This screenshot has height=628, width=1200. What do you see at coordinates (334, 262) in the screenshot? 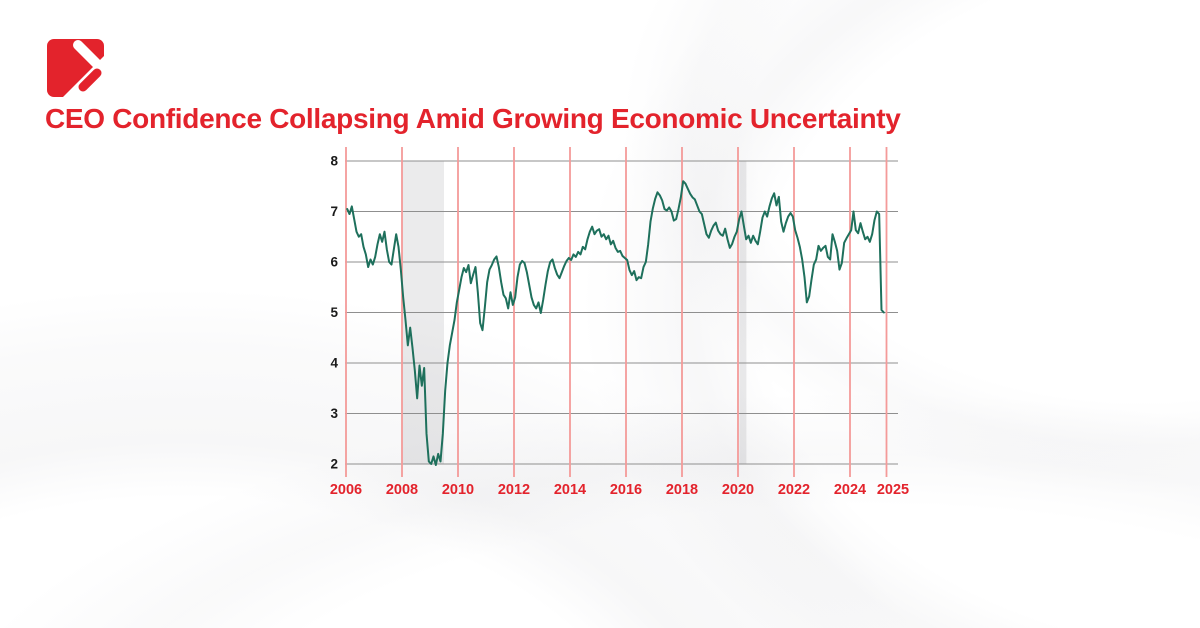
I see `y-tick-label: 6` at bounding box center [334, 262].